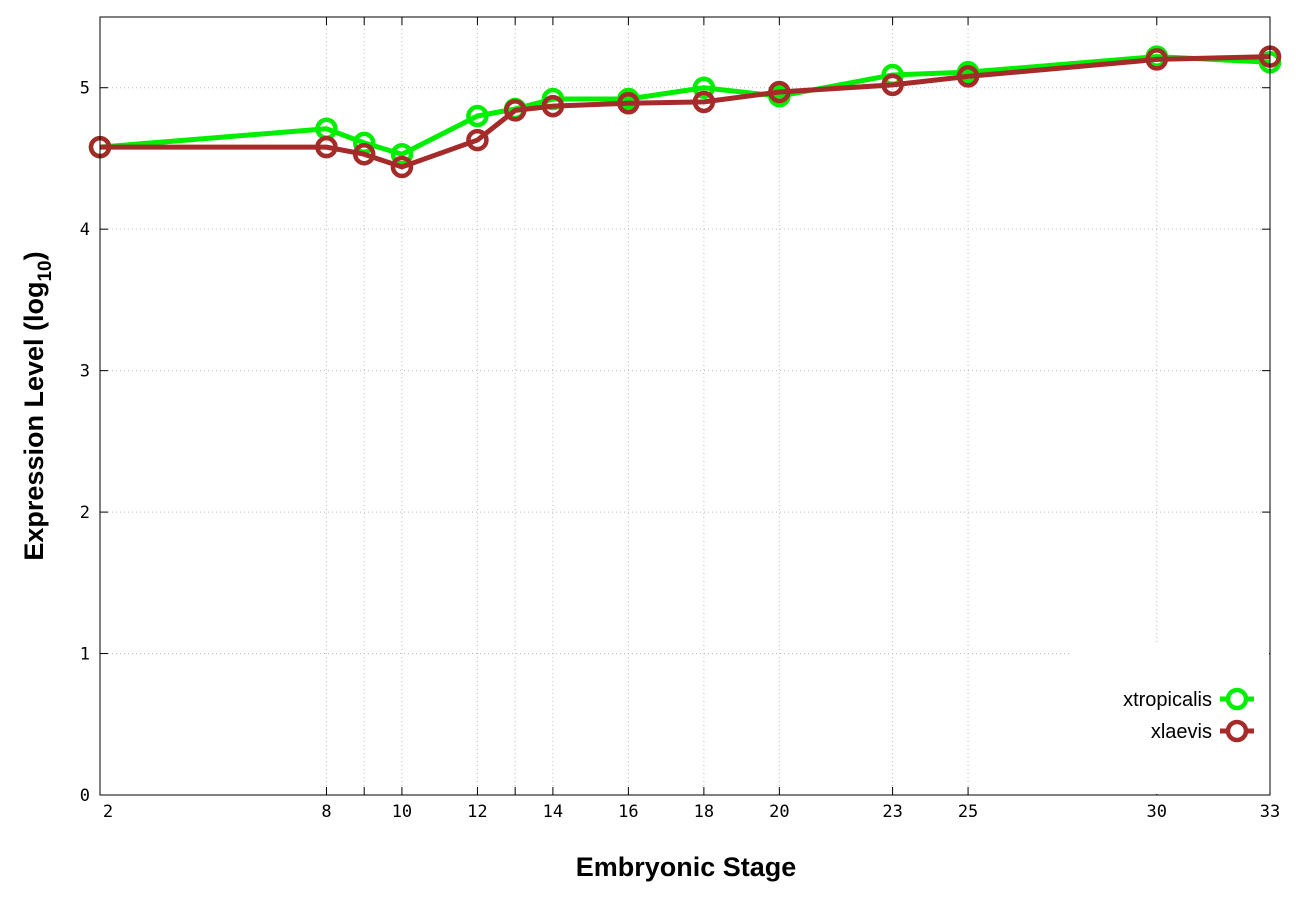 The image size is (1296, 907). What do you see at coordinates (628, 812) in the screenshot?
I see `x-tick-label: 16` at bounding box center [628, 812].